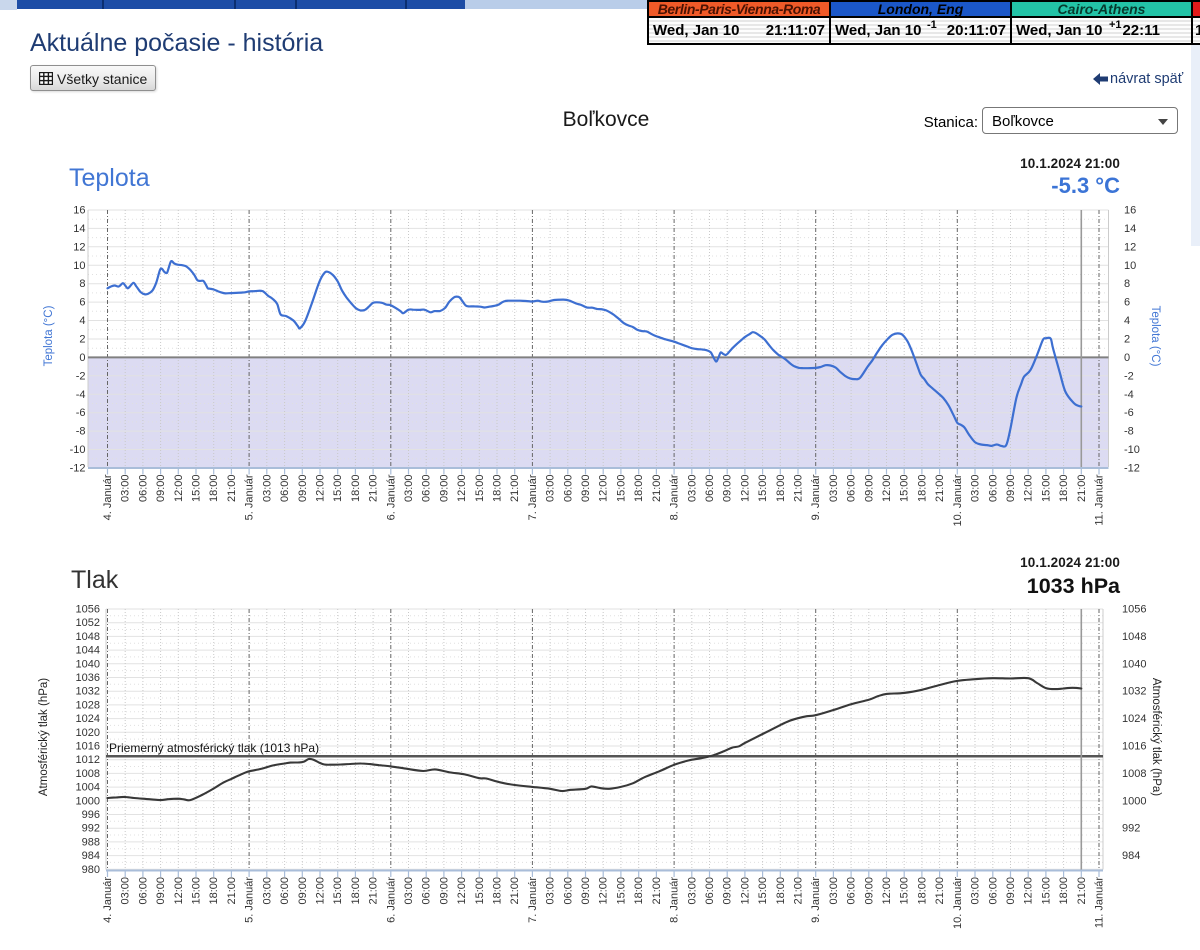 This screenshot has height=950, width=1200. Describe the element at coordinates (1134, 637) in the screenshot. I see `svg-text: 1048` at that location.